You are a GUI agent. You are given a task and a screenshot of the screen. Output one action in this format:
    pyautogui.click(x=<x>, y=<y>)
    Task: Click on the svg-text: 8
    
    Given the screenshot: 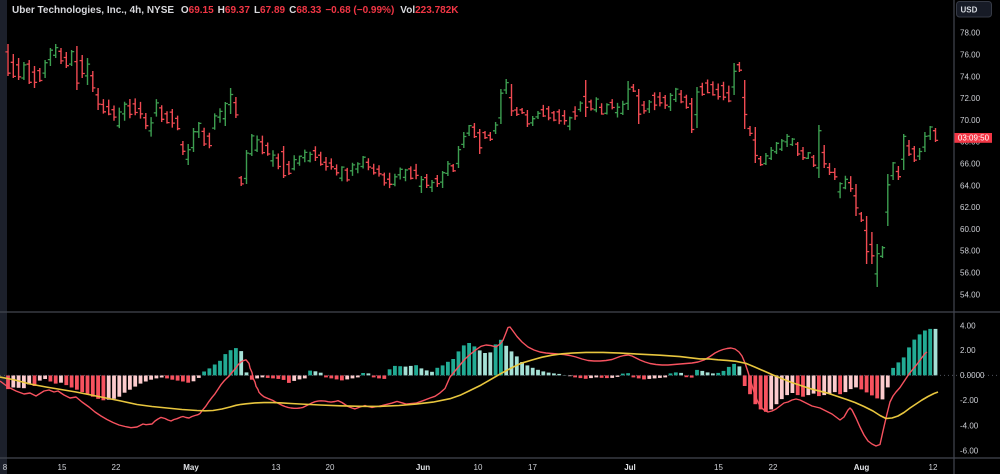 What is the action you would take?
    pyautogui.click(x=5, y=467)
    